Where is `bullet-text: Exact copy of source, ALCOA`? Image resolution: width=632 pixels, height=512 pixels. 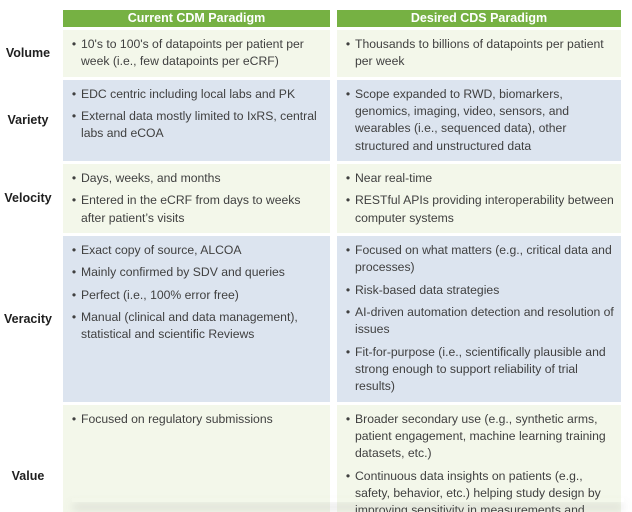 bullet-text: Exact copy of source, ALCOA is located at coordinates (161, 249).